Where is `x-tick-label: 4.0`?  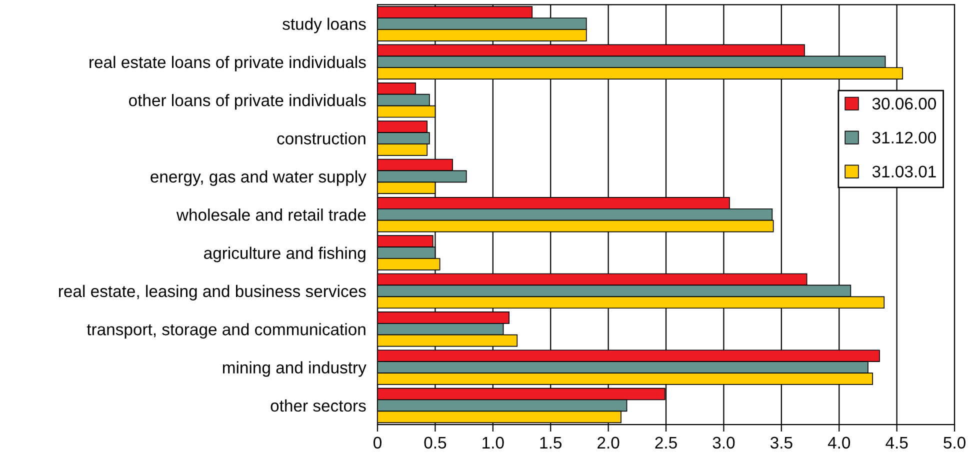
x-tick-label: 4.0 is located at coordinates (839, 442).